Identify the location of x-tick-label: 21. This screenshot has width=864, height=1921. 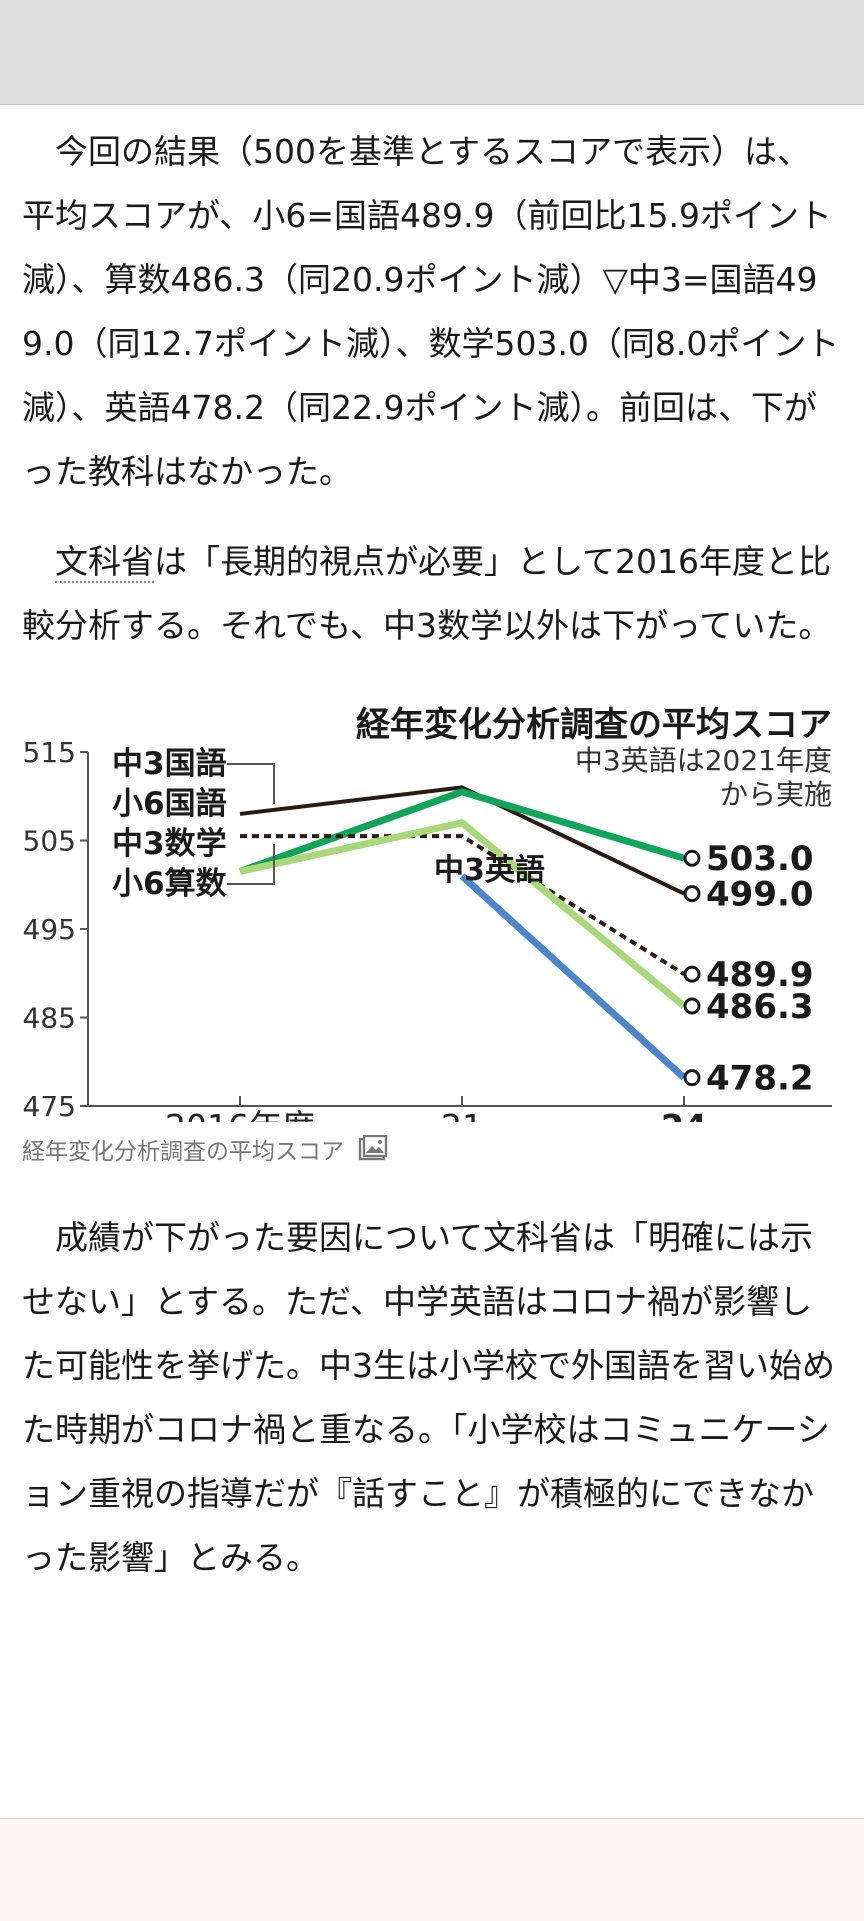
(462, 1114).